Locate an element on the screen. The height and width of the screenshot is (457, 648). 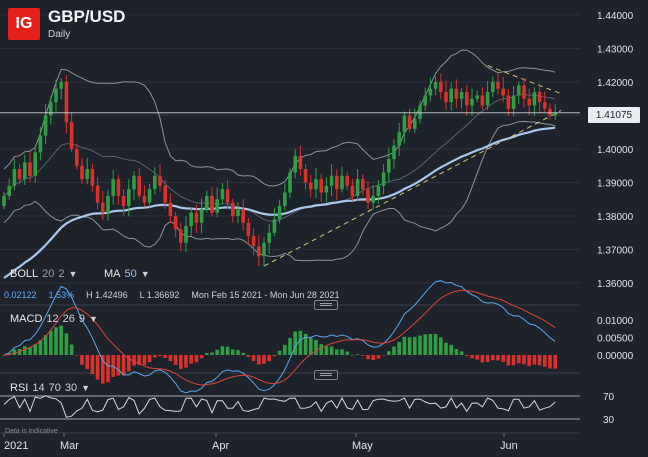
macd-indicator-legend: MACD 12 26 9 ▼ is located at coordinates (54, 319).